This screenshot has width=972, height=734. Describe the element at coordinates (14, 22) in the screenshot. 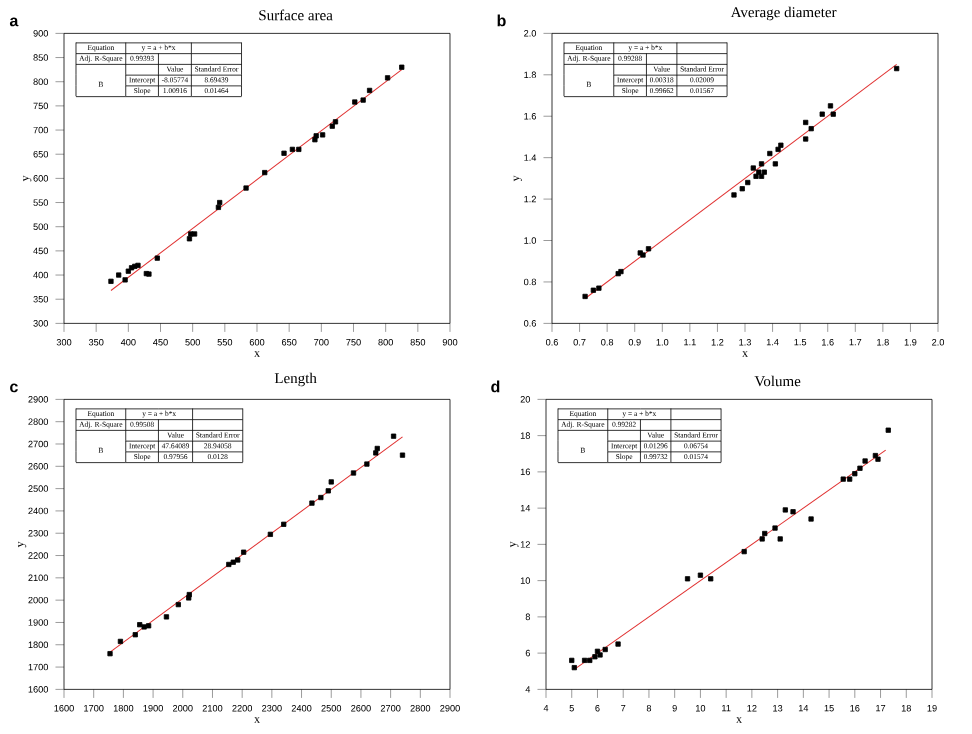

I see `text: a` at that location.